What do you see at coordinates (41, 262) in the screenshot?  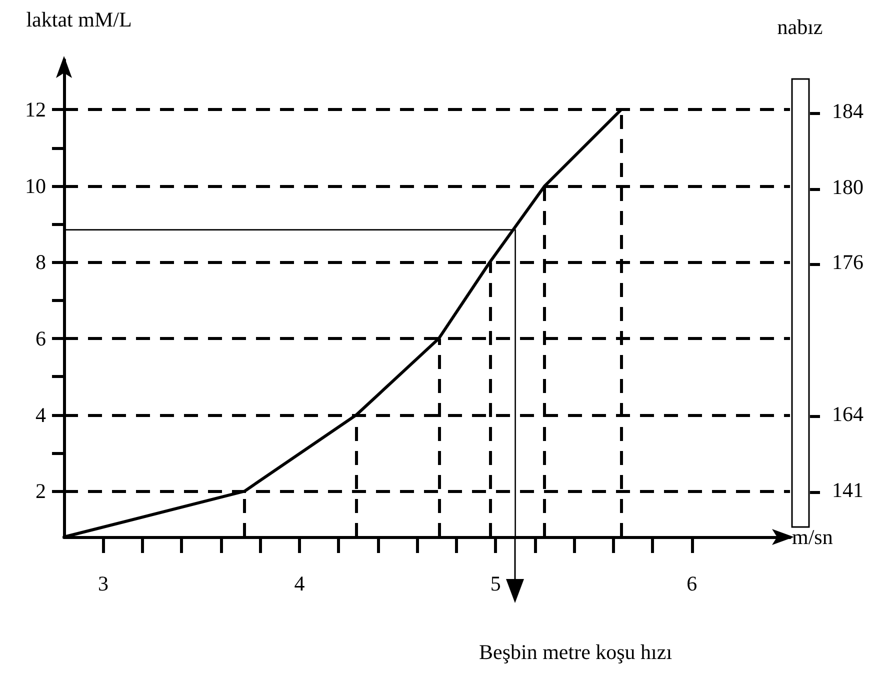 I see `y-tick-label: 8` at bounding box center [41, 262].